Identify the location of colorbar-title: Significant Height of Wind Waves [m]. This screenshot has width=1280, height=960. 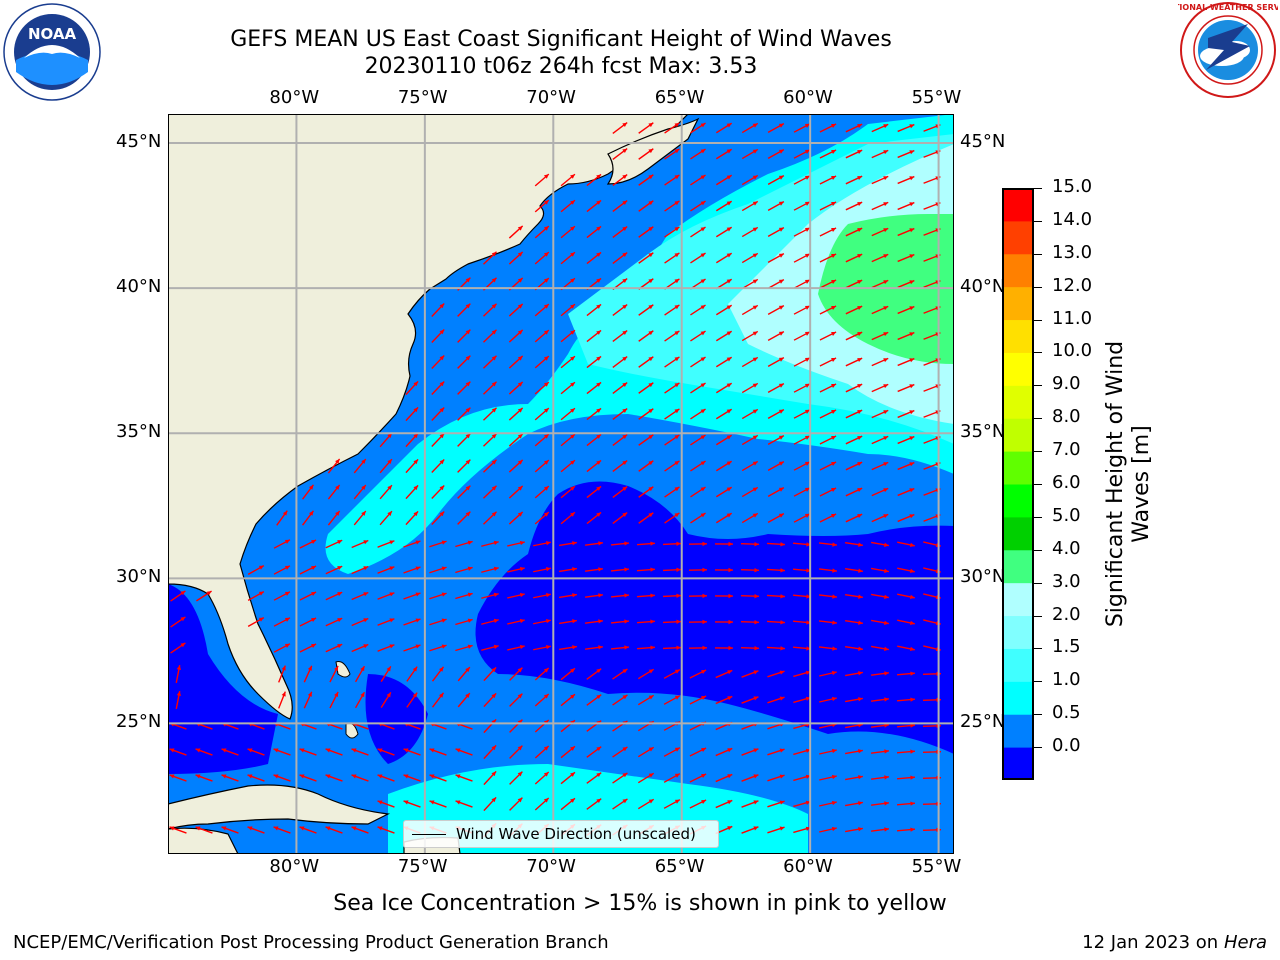
(1128, 484).